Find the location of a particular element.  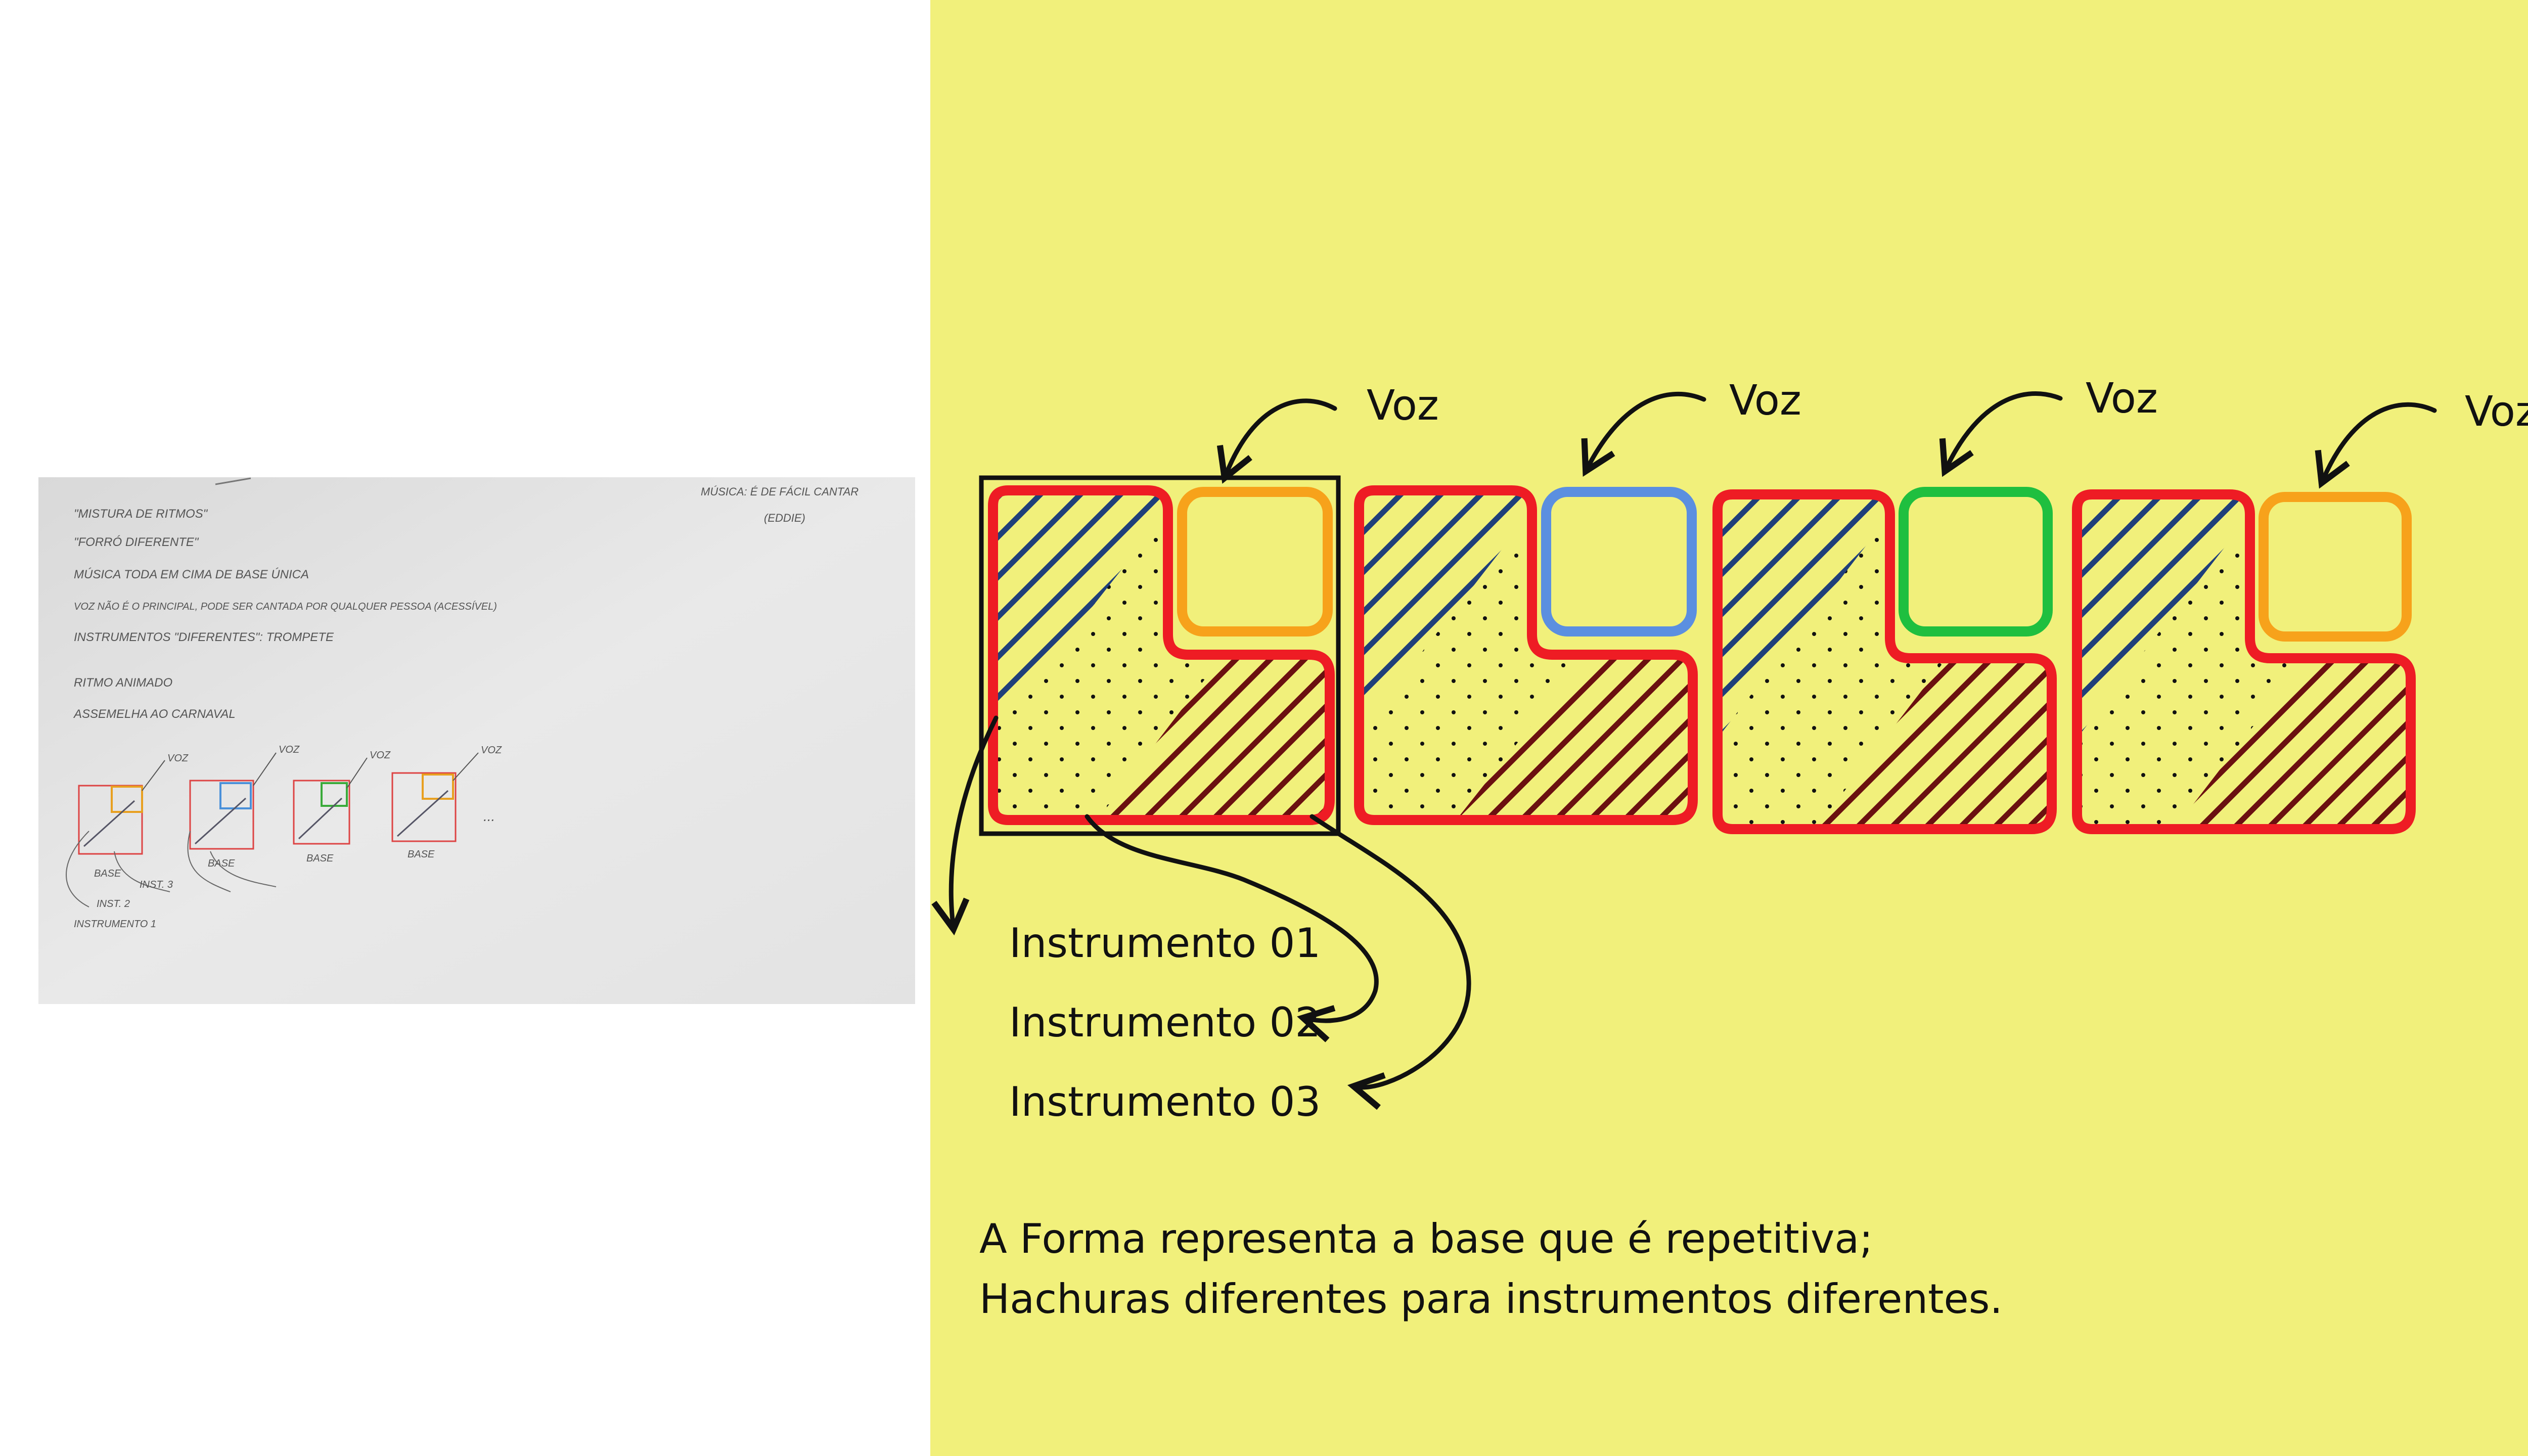

pen-mark is located at coordinates (233, 481).